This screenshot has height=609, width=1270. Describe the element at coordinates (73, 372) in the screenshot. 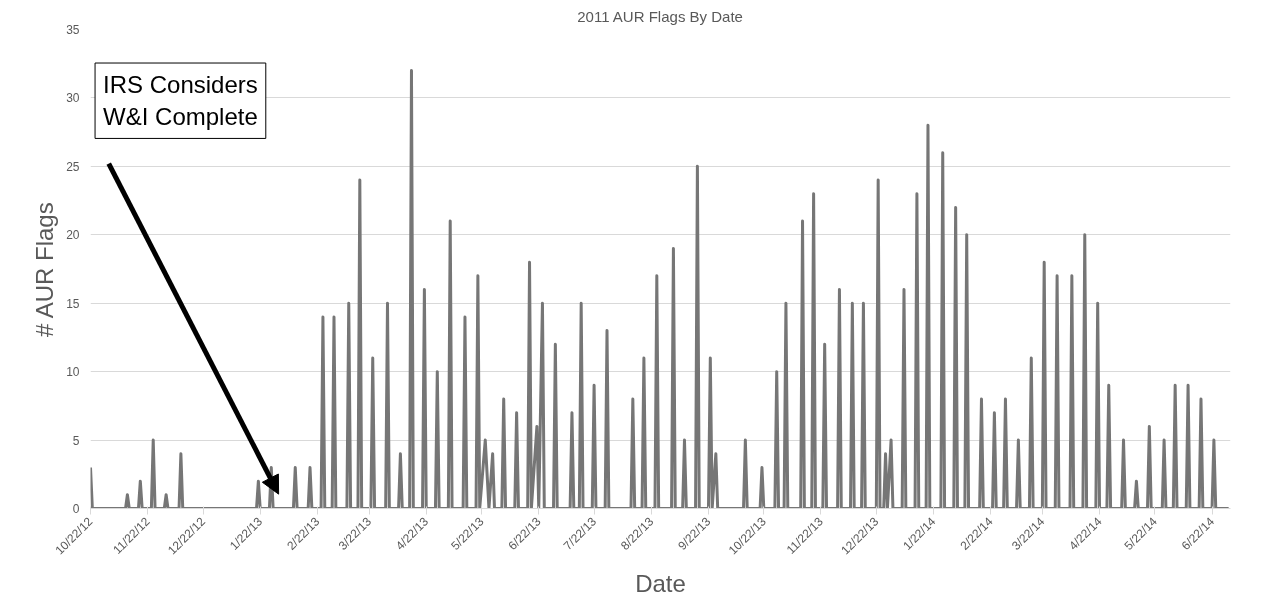

I see `y-tick-label: 10` at that location.